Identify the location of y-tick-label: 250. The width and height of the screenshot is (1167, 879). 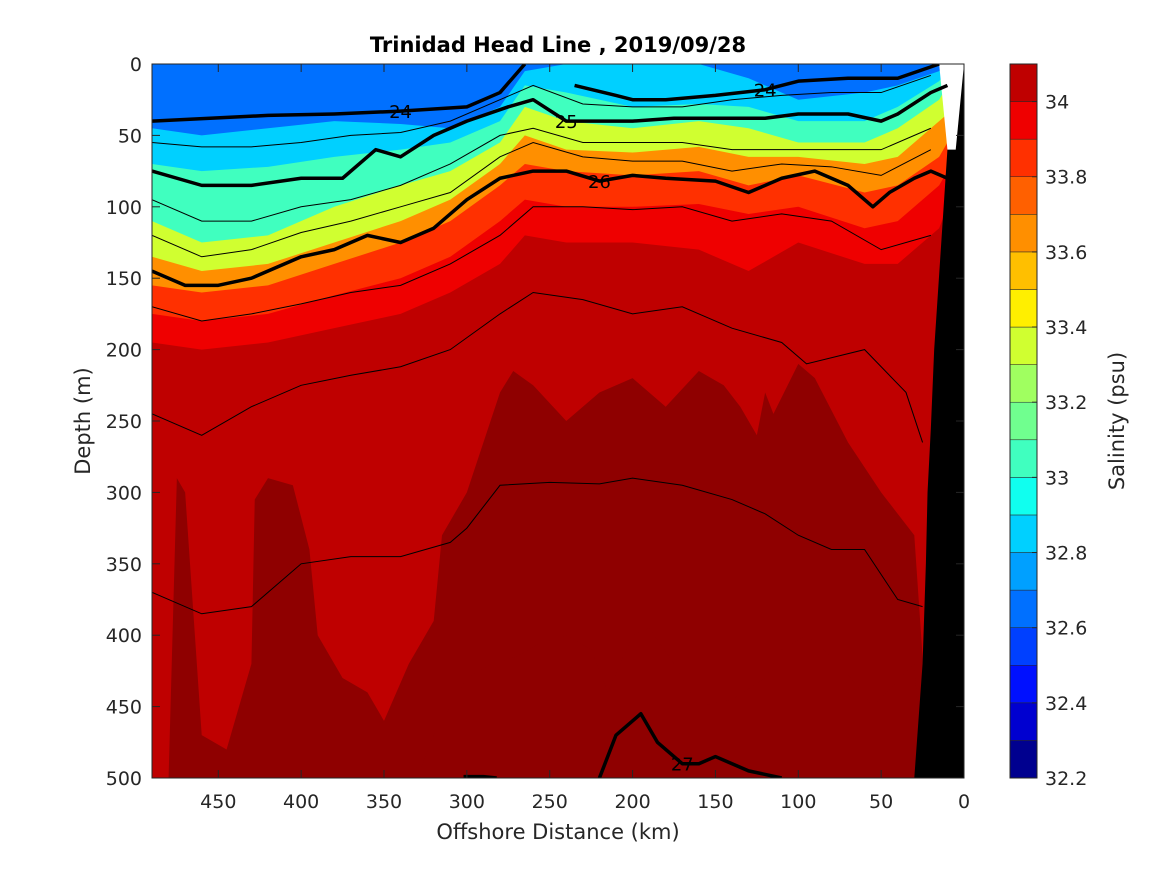
(124, 422).